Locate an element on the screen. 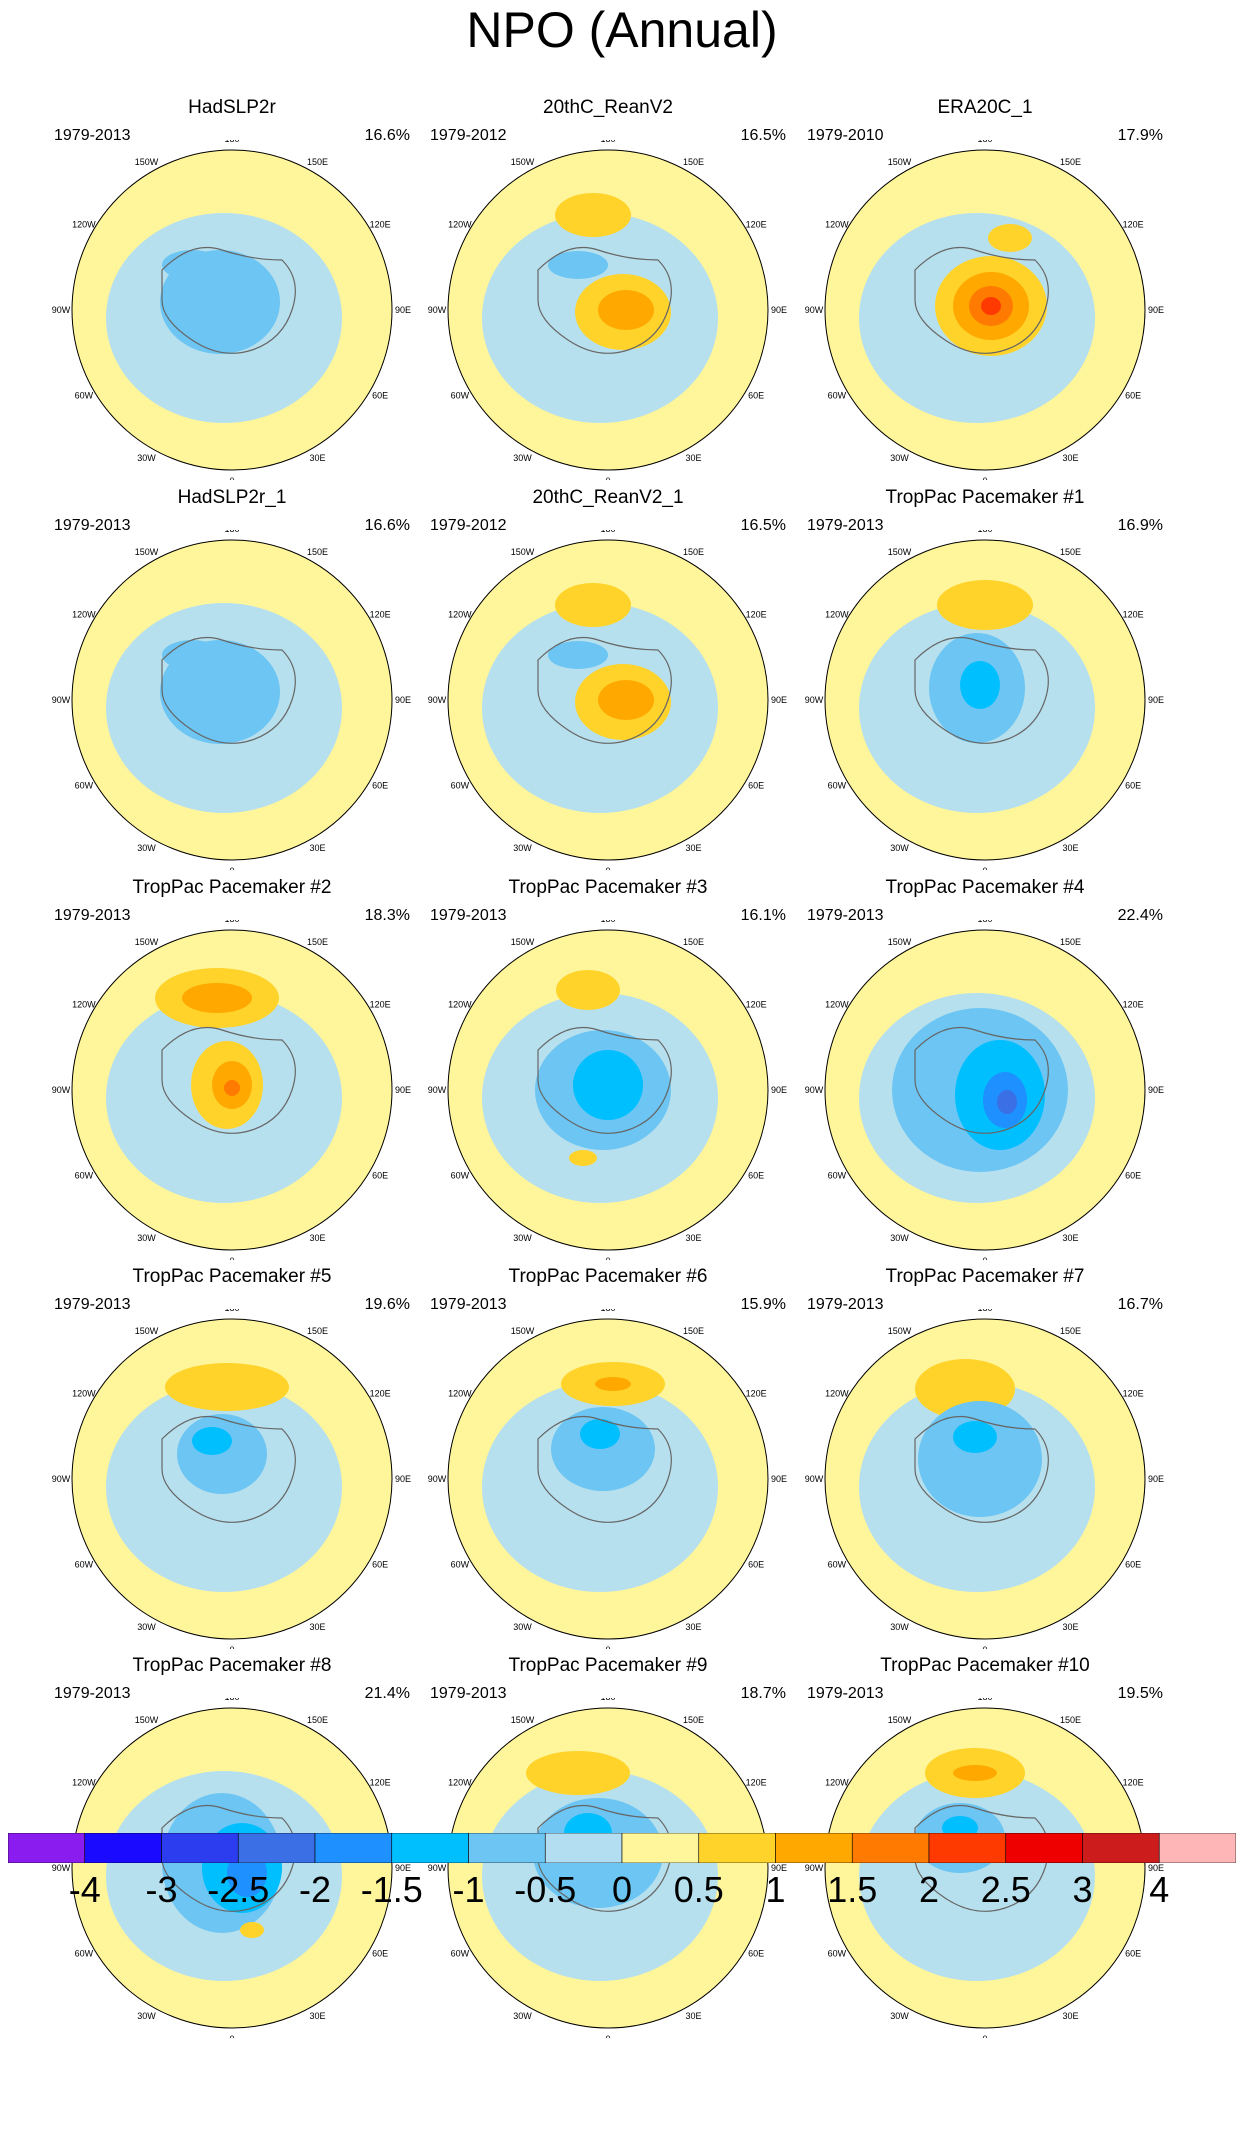 The height and width of the screenshot is (2130, 1244). colorbar-tick-label: 2 is located at coordinates (929, 1889).